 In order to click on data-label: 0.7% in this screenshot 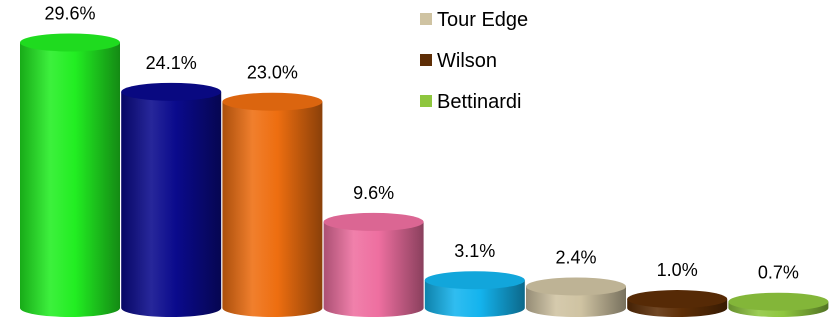, I will do `click(778, 273)`.